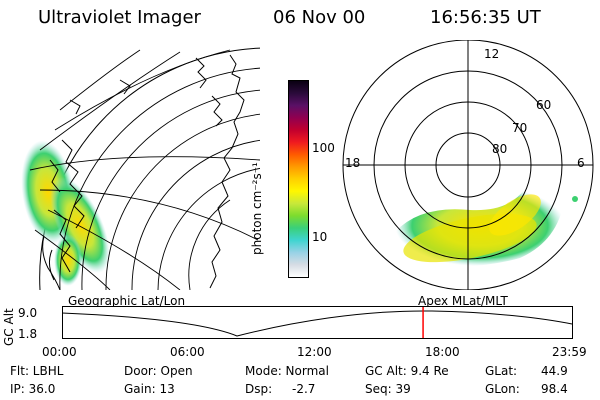  I want to click on glat-value: 44.9, so click(554, 371).